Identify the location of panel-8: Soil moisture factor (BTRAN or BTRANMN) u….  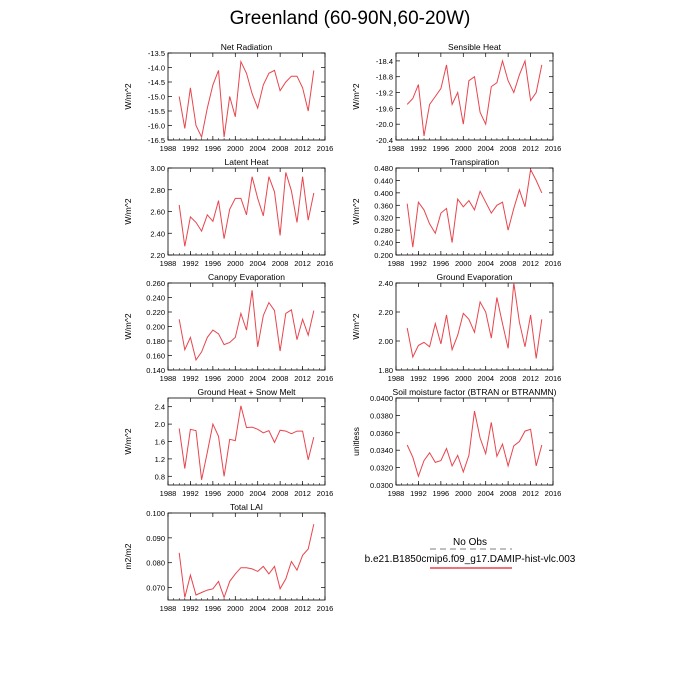
(456, 442).